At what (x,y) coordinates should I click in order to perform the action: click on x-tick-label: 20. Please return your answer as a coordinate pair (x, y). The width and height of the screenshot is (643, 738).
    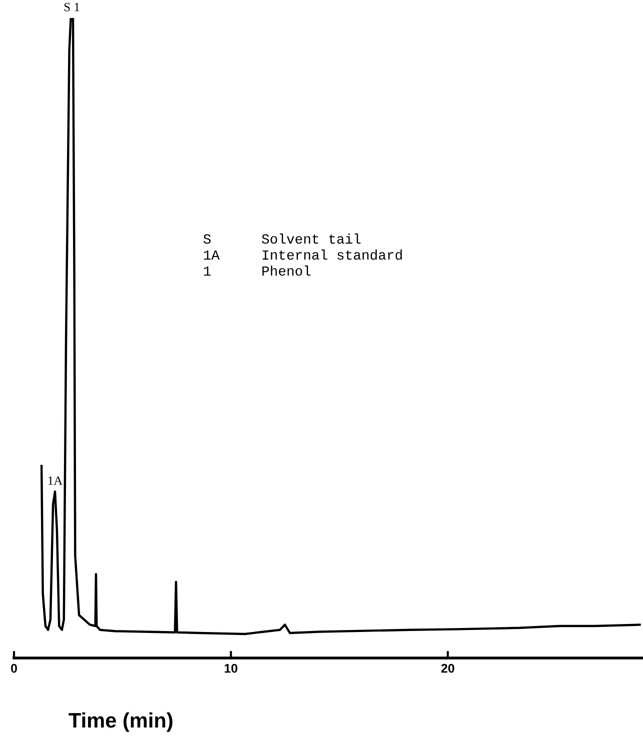
    Looking at the image, I should click on (447, 668).